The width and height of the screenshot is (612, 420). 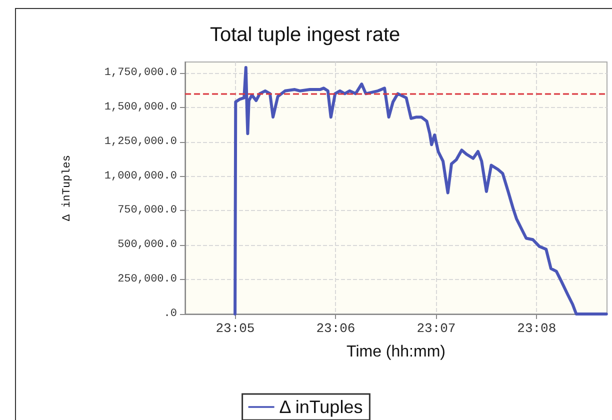 I want to click on y-tick-label: .0, so click(x=170, y=314).